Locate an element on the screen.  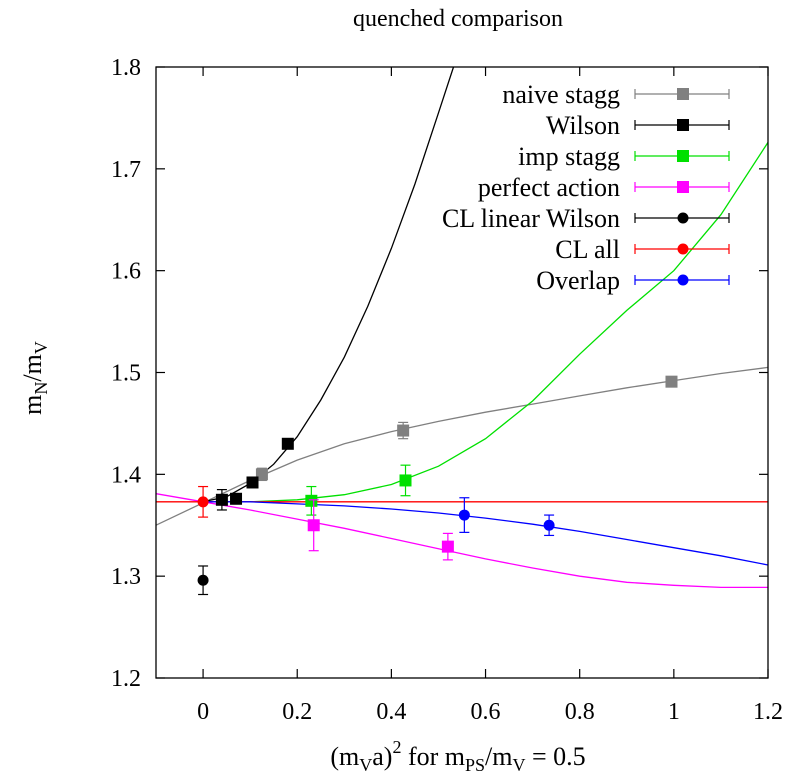
y-tick-label: 1.5 is located at coordinates (126, 374).